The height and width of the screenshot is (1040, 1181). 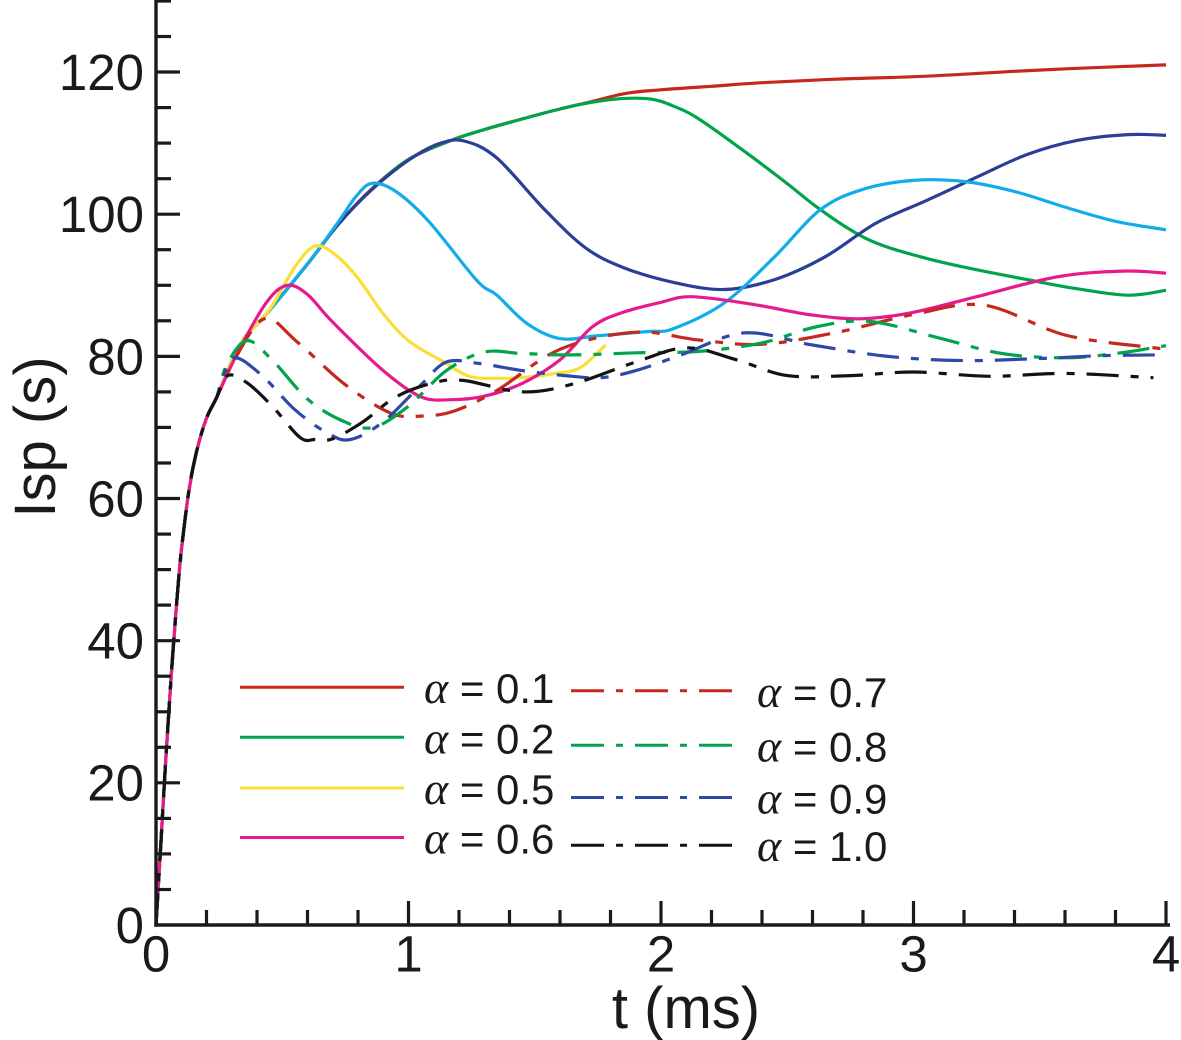 I want to click on svg-text: 120, so click(x=101, y=72).